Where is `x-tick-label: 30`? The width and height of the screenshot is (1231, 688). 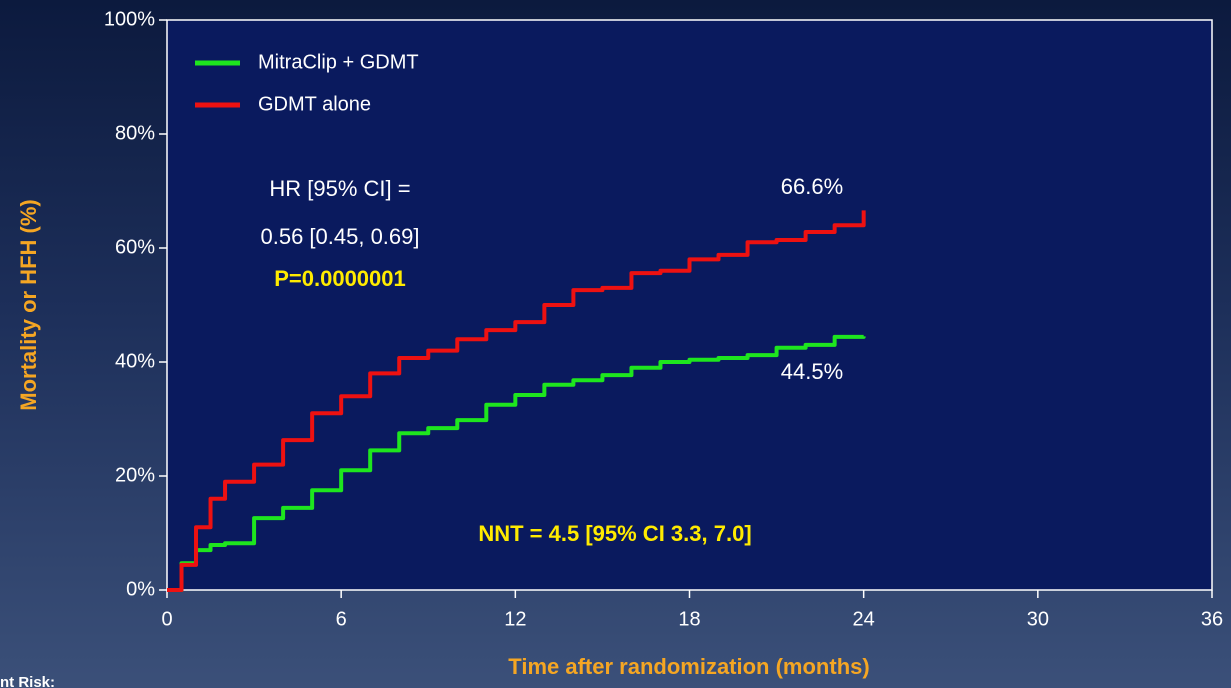
x-tick-label: 30 is located at coordinates (1038, 619).